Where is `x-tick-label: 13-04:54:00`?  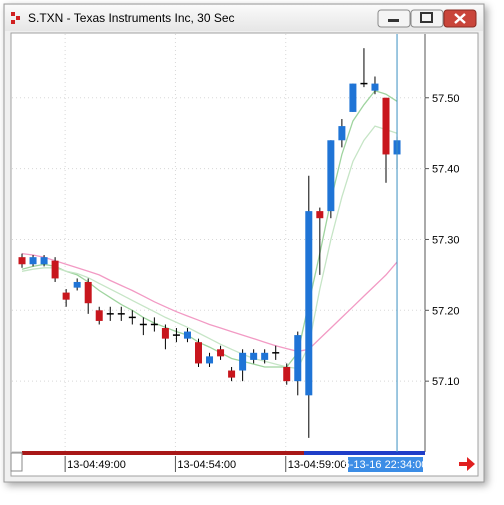
x-tick-label: 13-04:54:00 is located at coordinates (206, 465).